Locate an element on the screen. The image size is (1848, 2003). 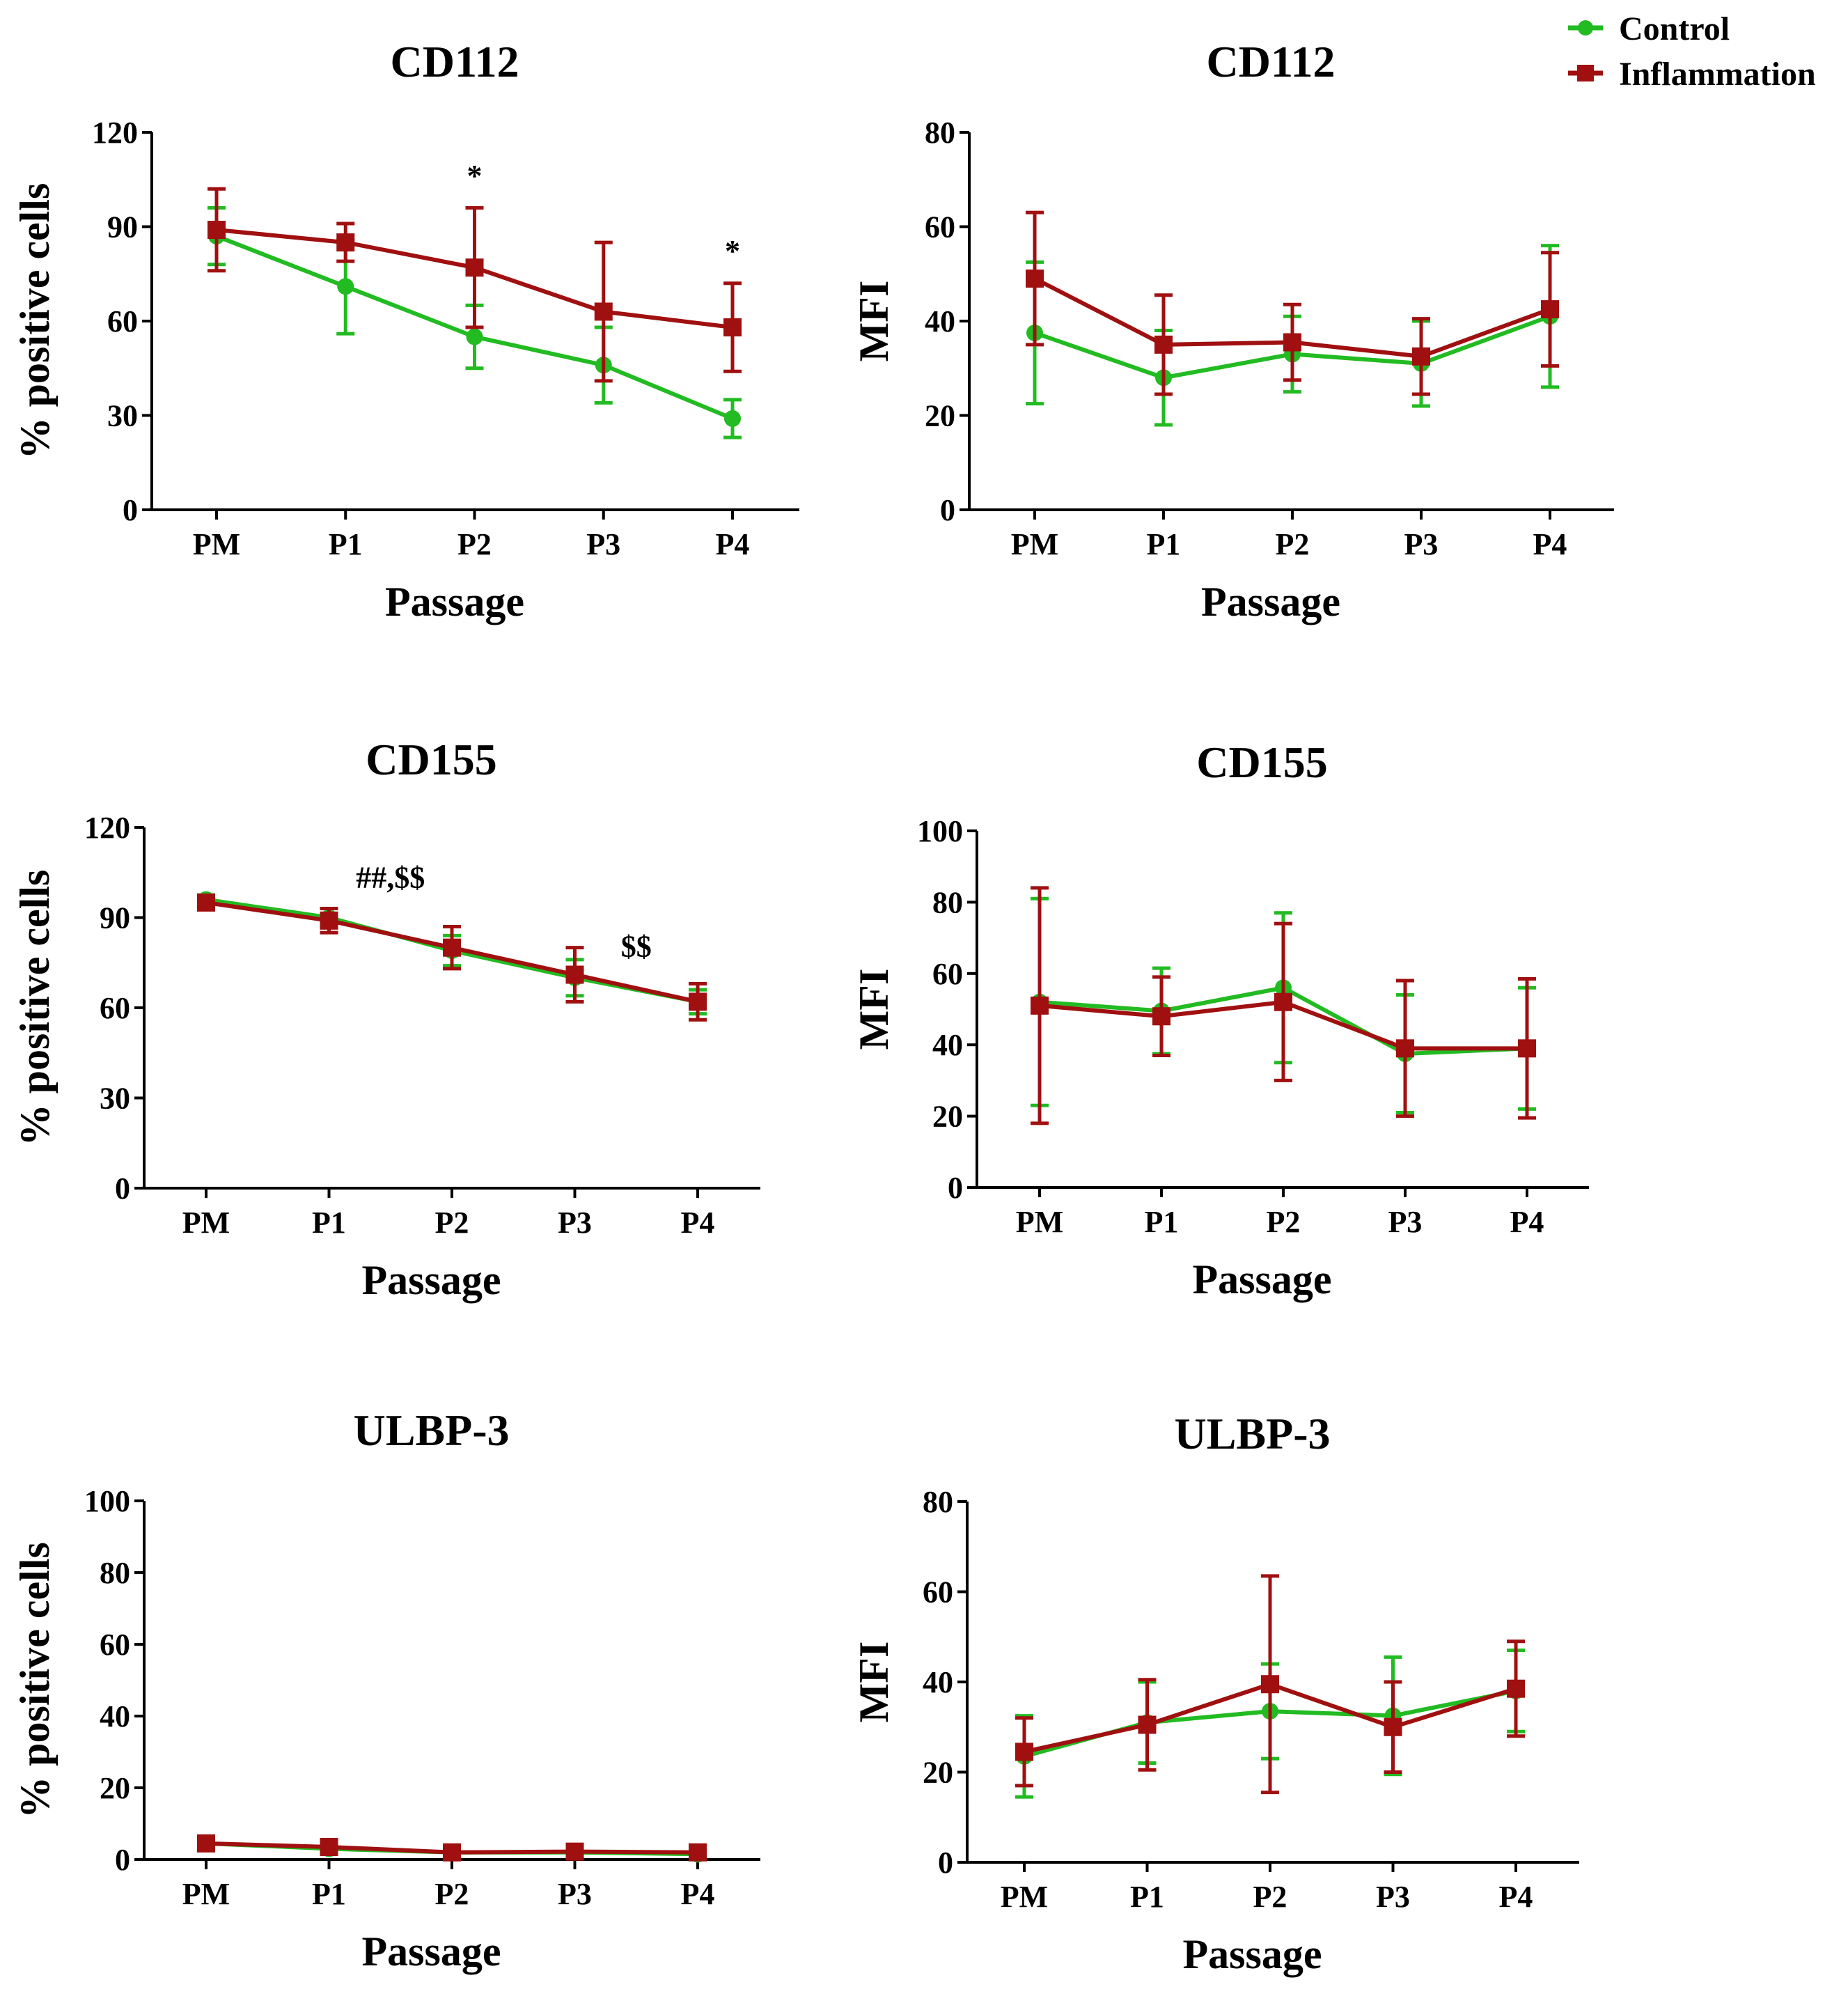
legend-control-marker is located at coordinates (1585, 28).